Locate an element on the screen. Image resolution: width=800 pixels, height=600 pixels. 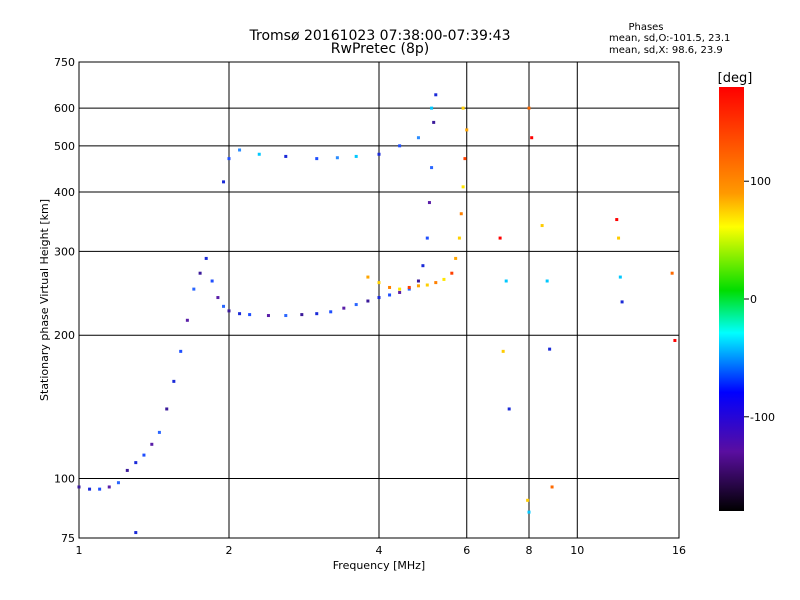
y-tick-label: 75 is located at coordinates (68, 538).